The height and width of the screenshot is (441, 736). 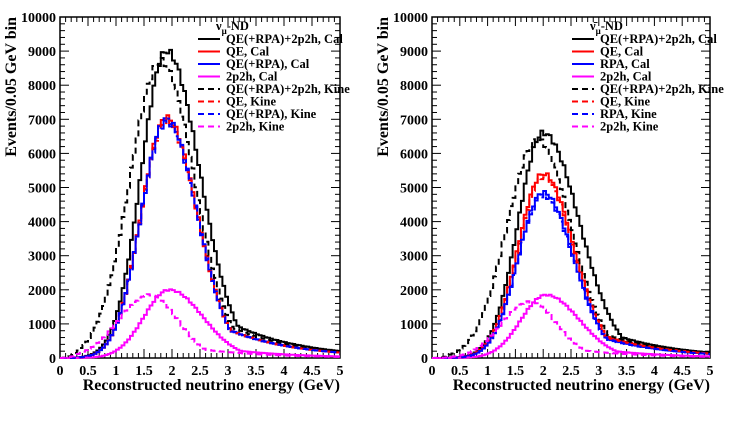 I want to click on legend-entry-7: QE(+RPA), Kine, so click(x=271, y=114).